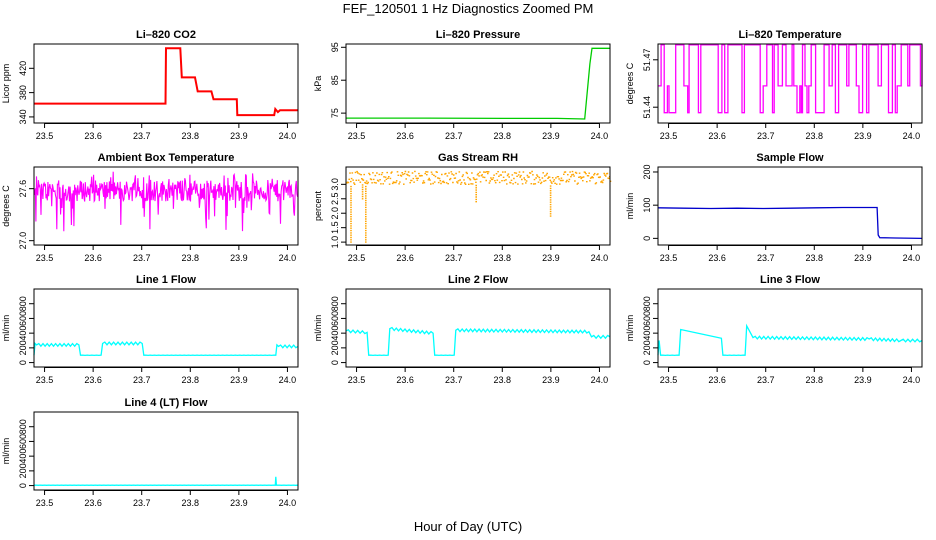  What do you see at coordinates (335, 199) in the screenshot?
I see `y-tick-label: 2.5` at bounding box center [335, 199].